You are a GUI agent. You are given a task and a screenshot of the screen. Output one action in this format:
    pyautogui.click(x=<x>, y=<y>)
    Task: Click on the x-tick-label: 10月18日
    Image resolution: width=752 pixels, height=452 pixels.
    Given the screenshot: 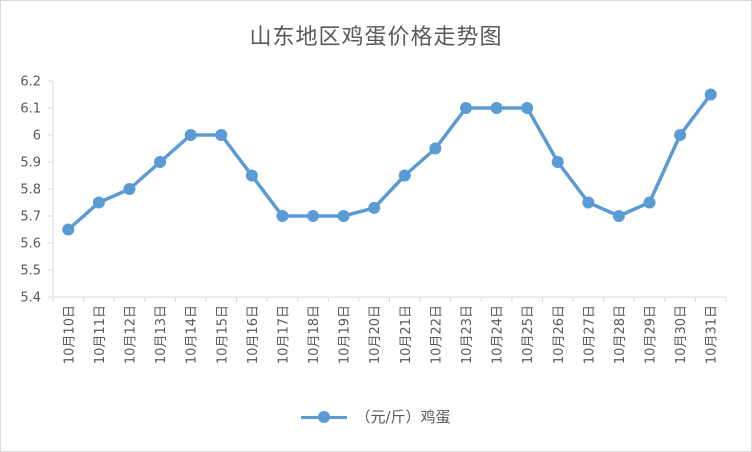 What is the action you would take?
    pyautogui.click(x=314, y=334)
    